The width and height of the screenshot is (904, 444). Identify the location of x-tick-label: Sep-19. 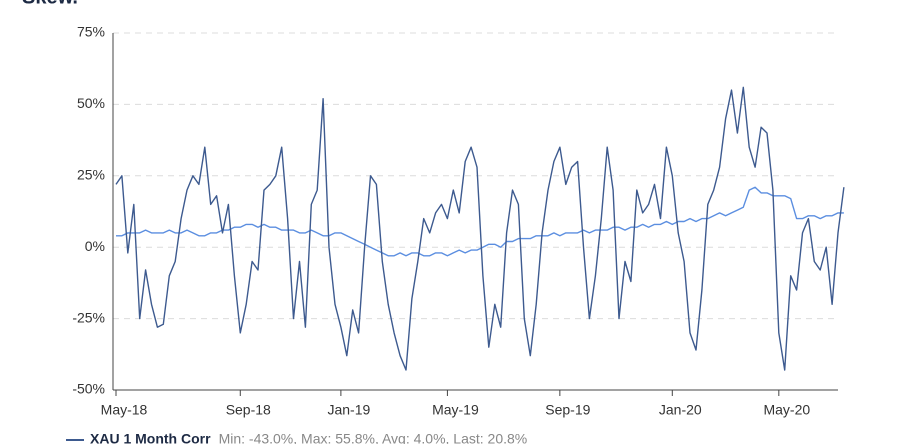
(567, 410).